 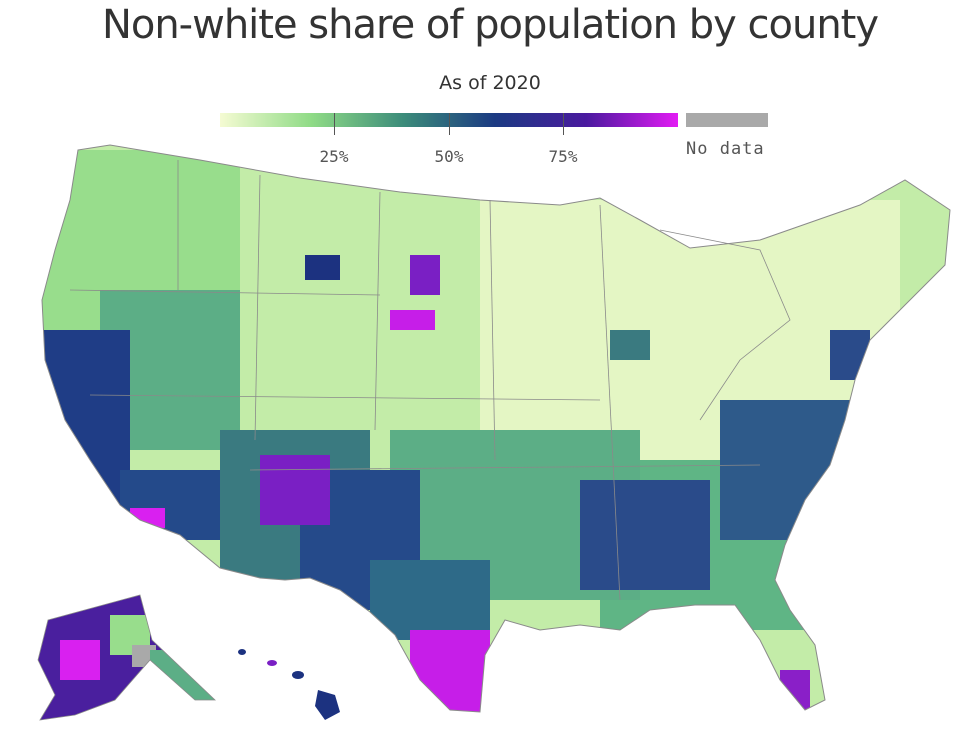 What do you see at coordinates (725, 325) in the screenshot?
I see `border-great-lakes` at bounding box center [725, 325].